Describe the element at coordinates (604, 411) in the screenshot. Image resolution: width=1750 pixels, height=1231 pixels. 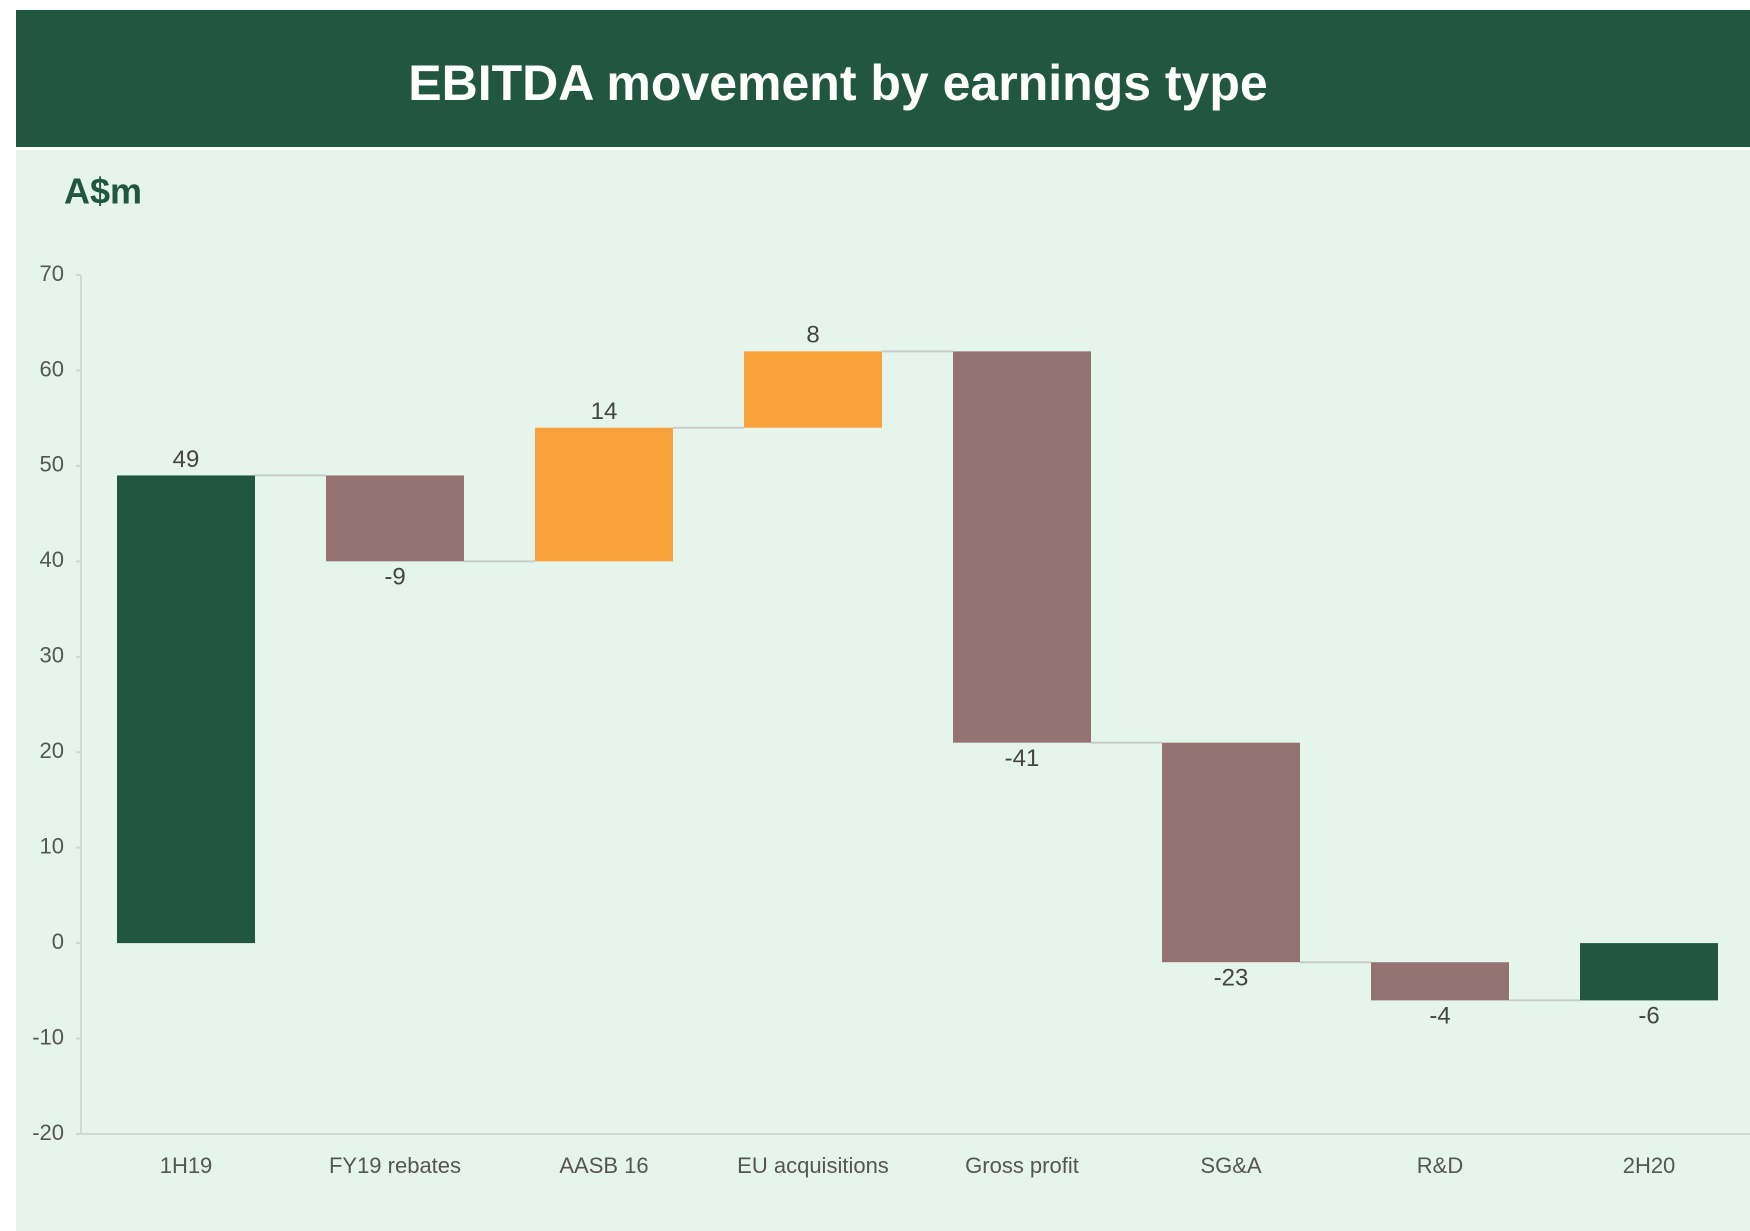
I see `value-label: 14` at that location.